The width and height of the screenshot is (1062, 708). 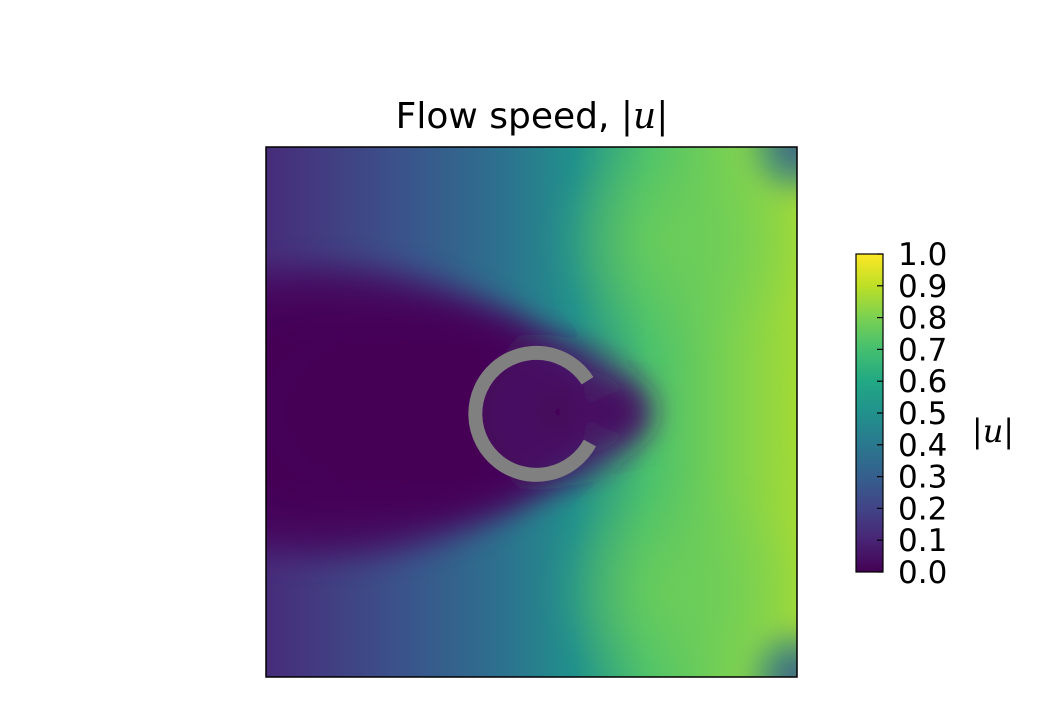 I want to click on colorbar: 0.00.10.20.30.40.50.60.70.80.91.0 |u|, so click(x=934, y=414).